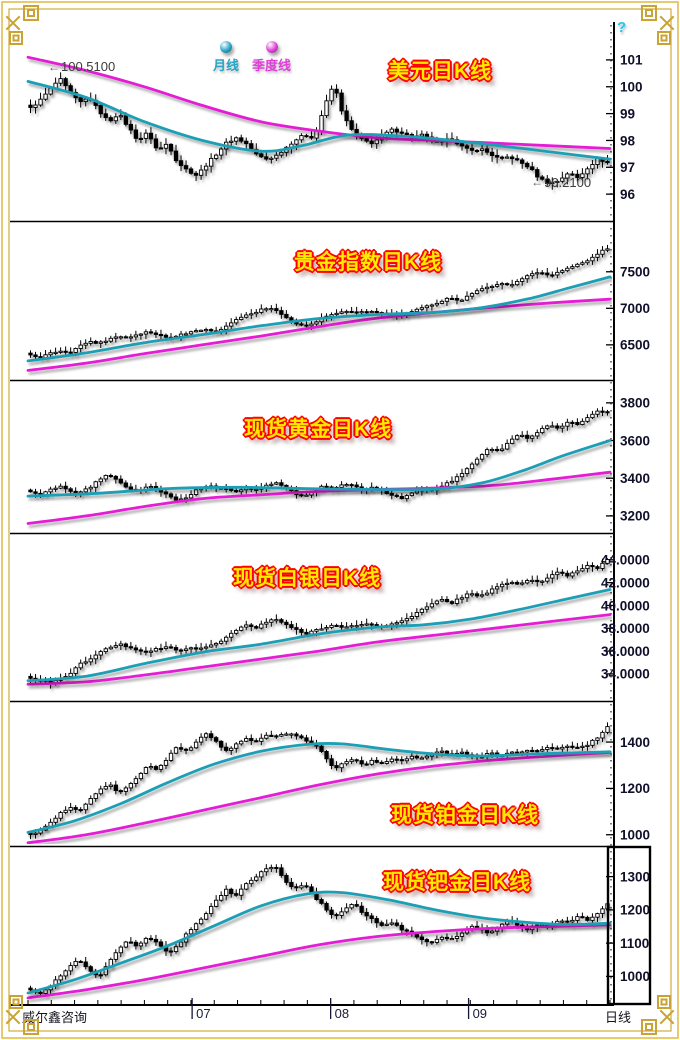 This screenshot has width=680, height=1040. What do you see at coordinates (635, 742) in the screenshot?
I see `y-tick-label: 1400` at bounding box center [635, 742].